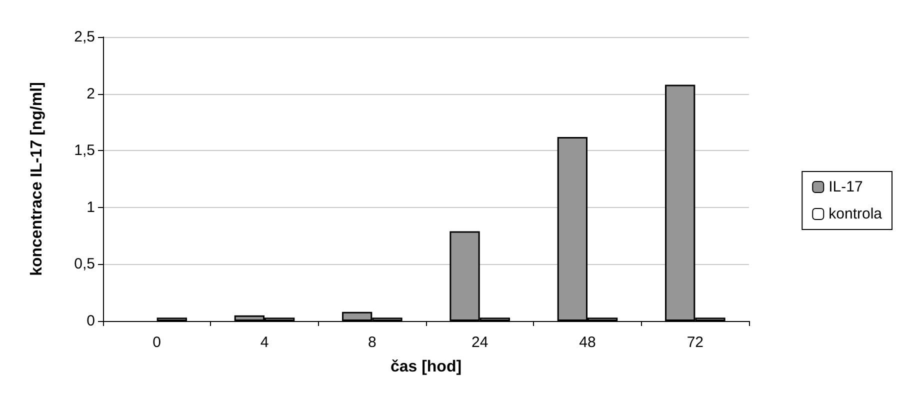  What do you see at coordinates (37, 179) in the screenshot?
I see `y-axis-title: koncentrace IL-17 [ng/ml]` at bounding box center [37, 179].